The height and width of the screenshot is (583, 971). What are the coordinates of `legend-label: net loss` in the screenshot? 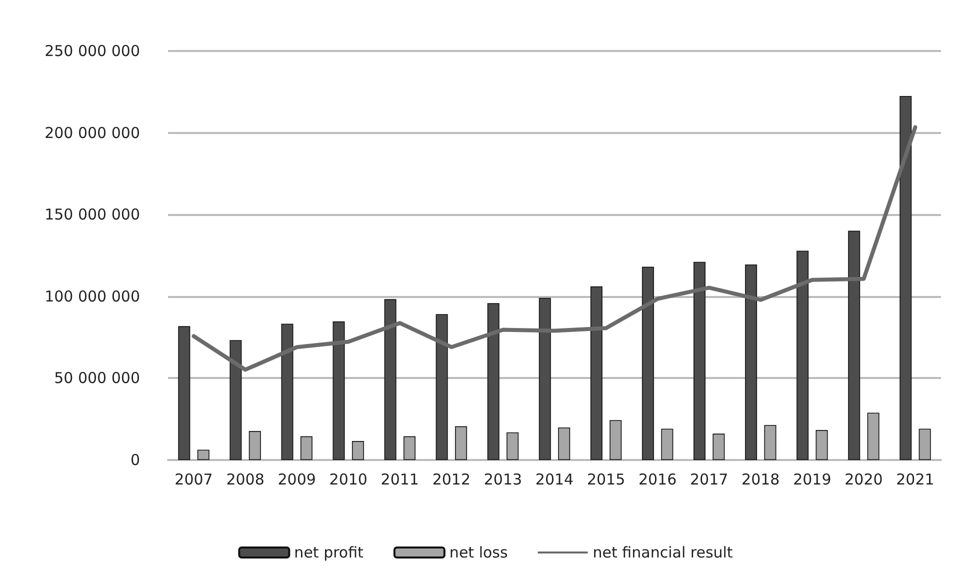 It's located at (478, 553).